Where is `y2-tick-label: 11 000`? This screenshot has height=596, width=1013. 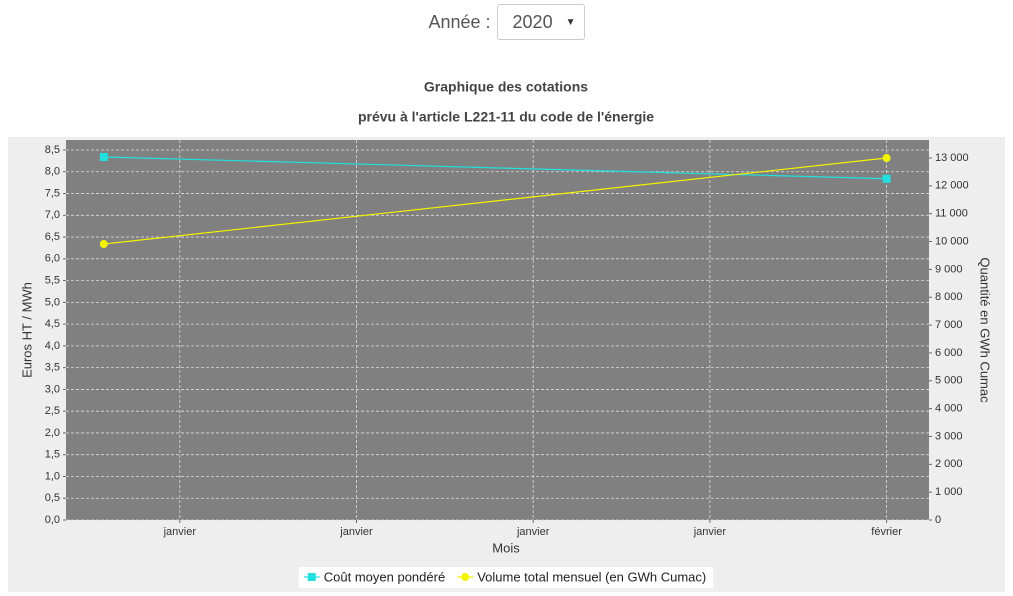 y2-tick-label: 11 000 is located at coordinates (951, 214).